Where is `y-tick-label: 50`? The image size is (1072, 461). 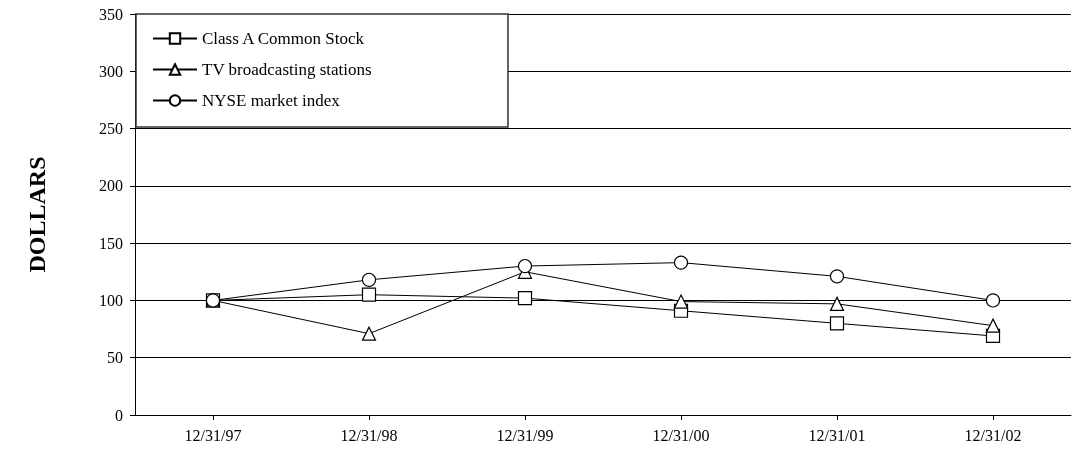
y-tick-label: 50 is located at coordinates (115, 358).